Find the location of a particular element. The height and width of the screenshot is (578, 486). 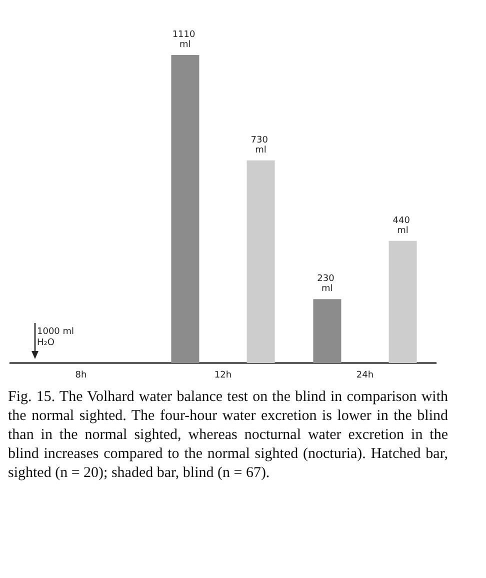

data-label: 230 ml is located at coordinates (327, 284).